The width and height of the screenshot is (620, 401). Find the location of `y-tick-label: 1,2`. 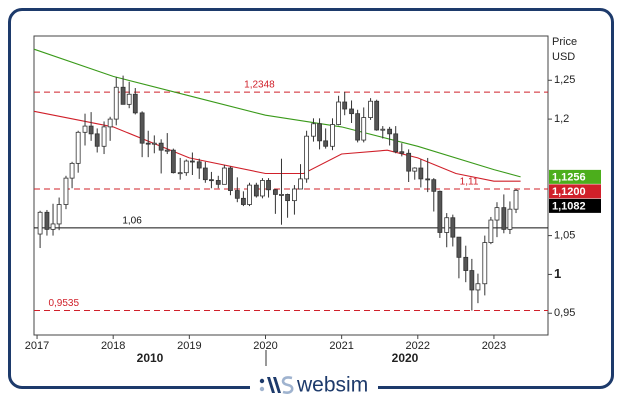

y-tick-label: 1,2 is located at coordinates (561, 119).